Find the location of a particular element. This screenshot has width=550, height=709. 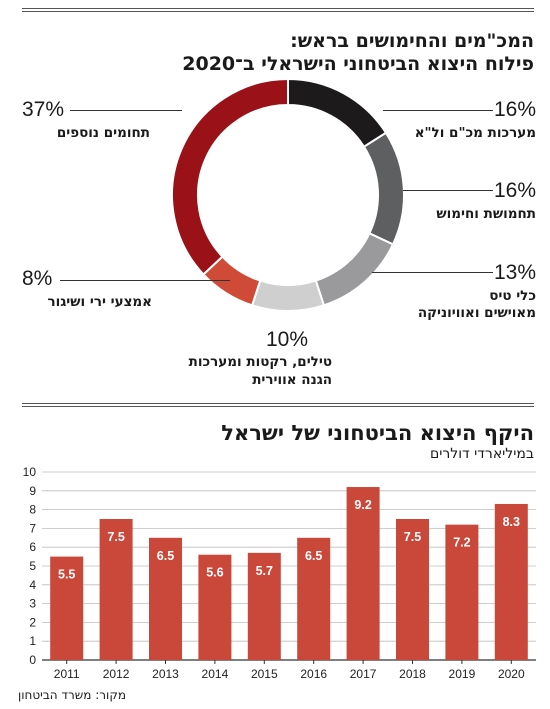

y-tick-label: 8 is located at coordinates (32, 510).